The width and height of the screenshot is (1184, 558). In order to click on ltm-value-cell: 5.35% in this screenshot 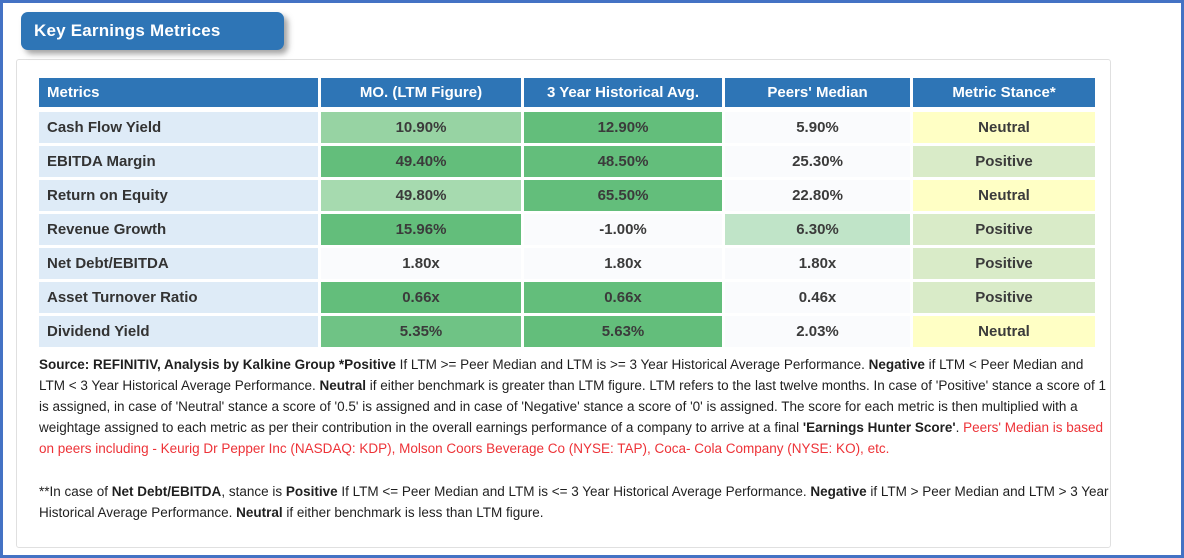, I will do `click(421, 331)`.